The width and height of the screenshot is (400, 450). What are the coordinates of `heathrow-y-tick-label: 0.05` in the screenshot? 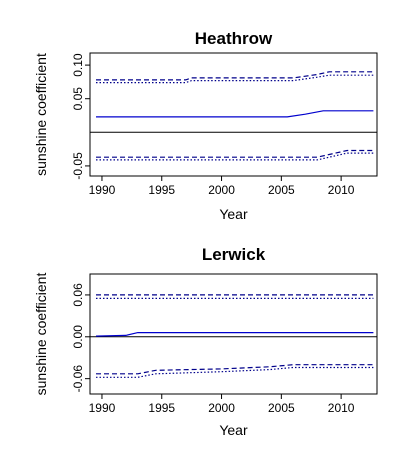 It's located at (78, 99).